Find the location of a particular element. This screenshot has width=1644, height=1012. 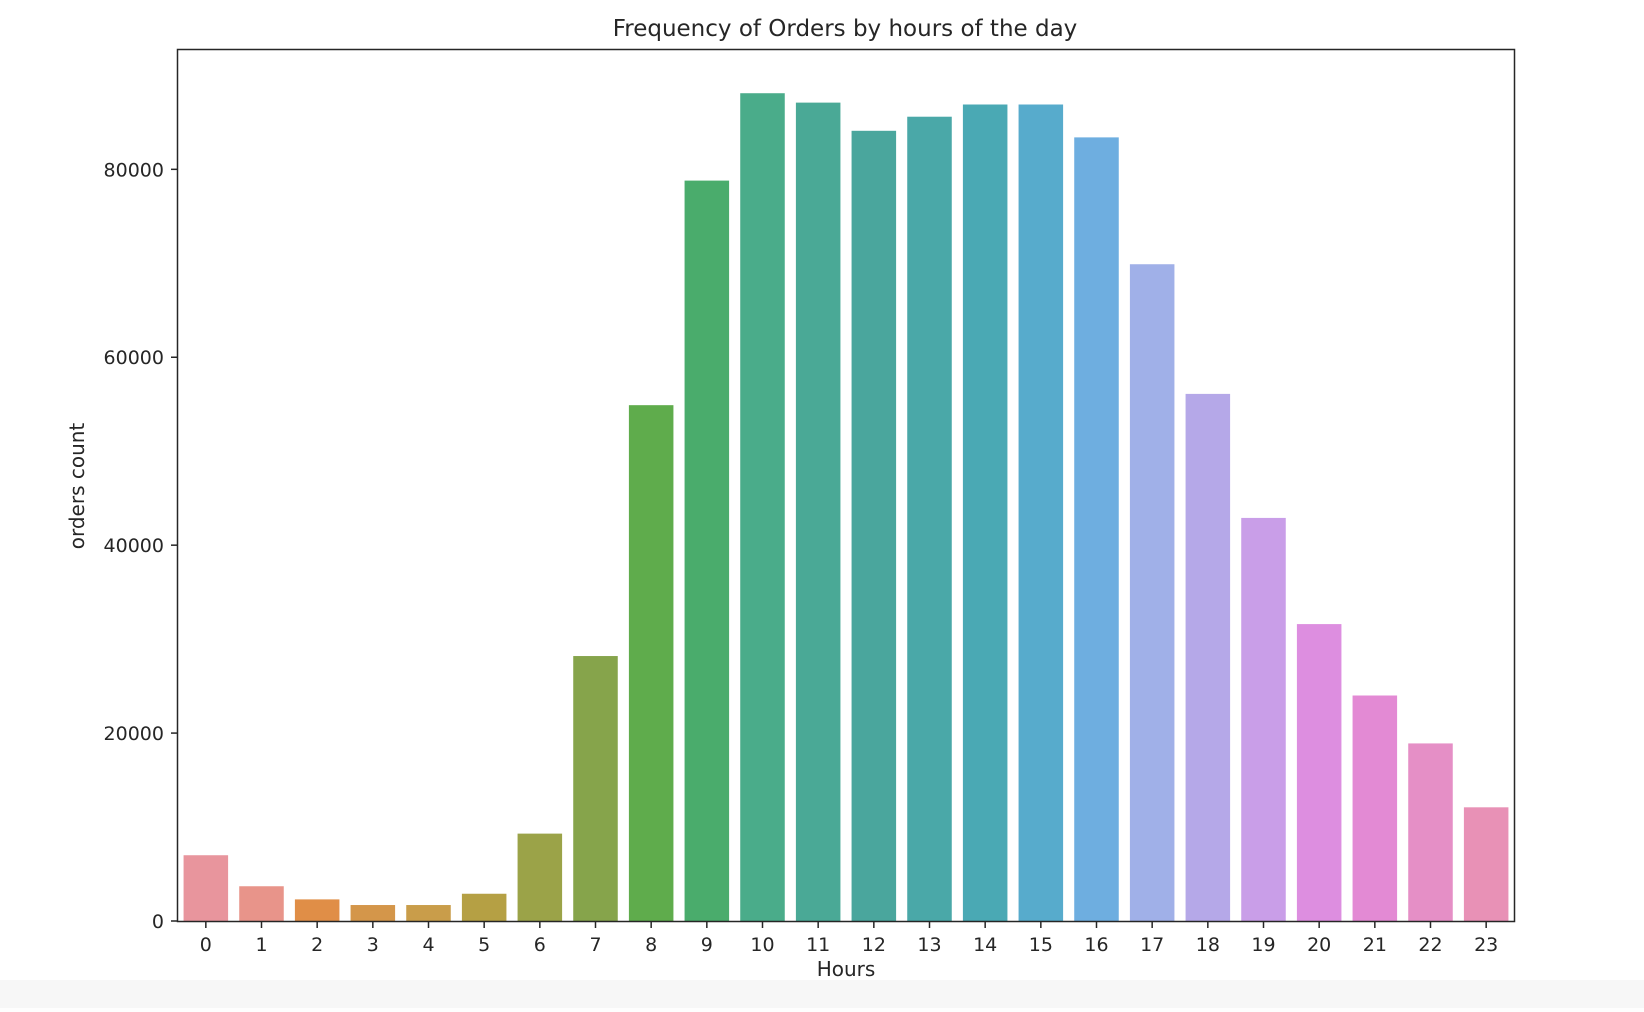

x-tick-label: 10 is located at coordinates (762, 945).